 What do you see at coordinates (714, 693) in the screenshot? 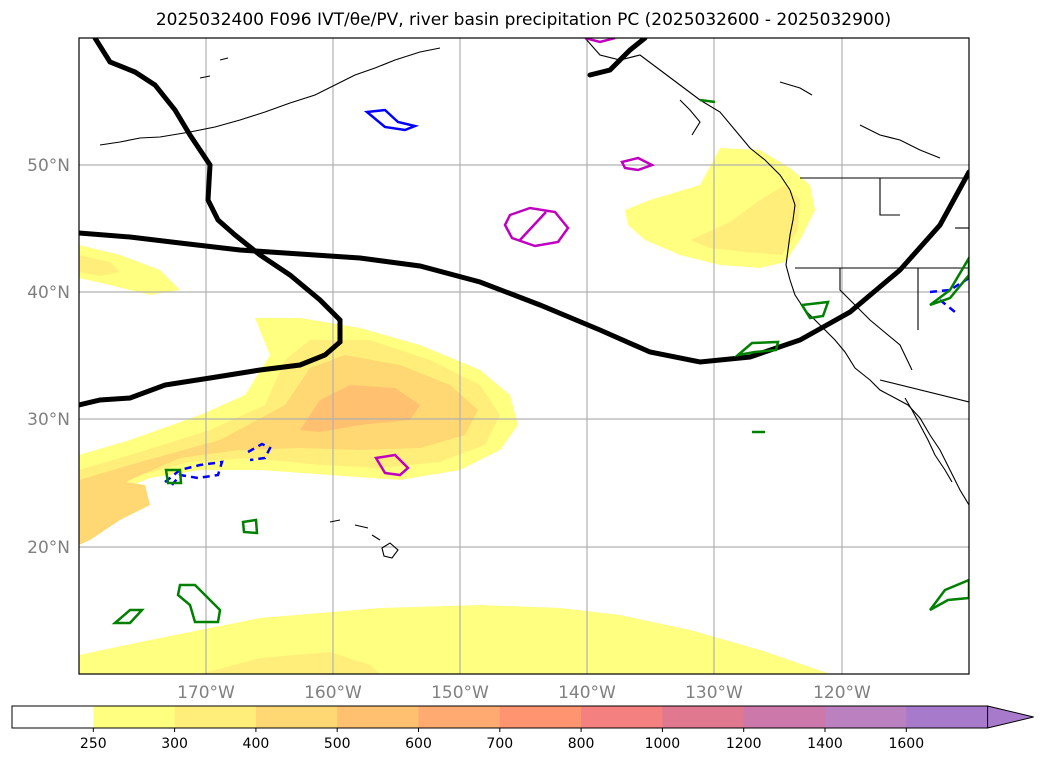
I see `lon-label: 130°W` at bounding box center [714, 693].